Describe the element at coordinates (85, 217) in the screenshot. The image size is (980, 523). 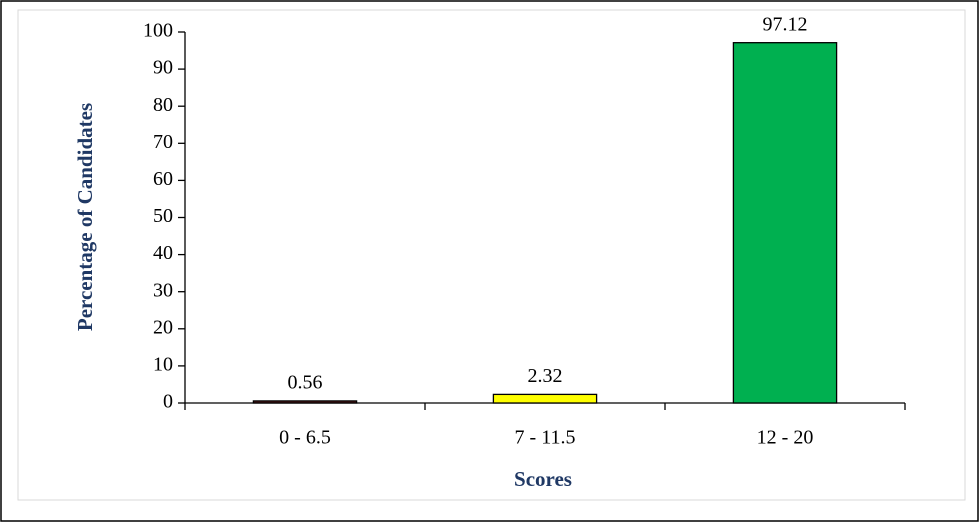
I see `y-axis-label: Percentage of Candidates` at that location.